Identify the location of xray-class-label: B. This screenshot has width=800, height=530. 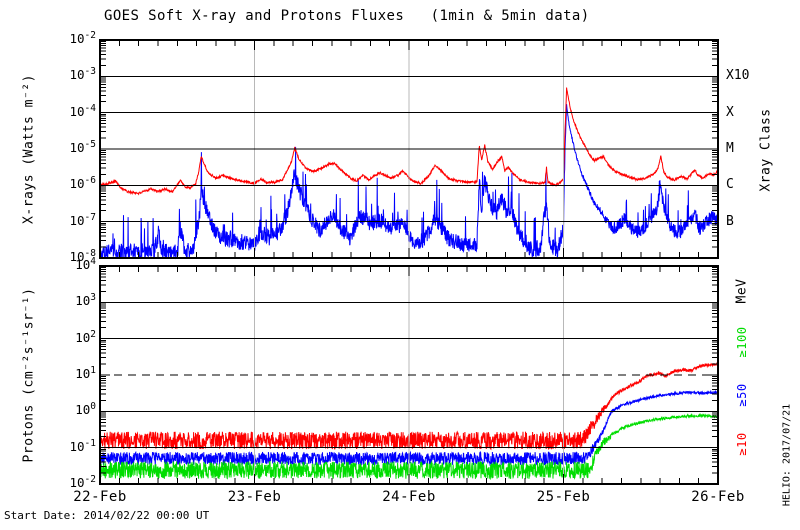
(730, 221).